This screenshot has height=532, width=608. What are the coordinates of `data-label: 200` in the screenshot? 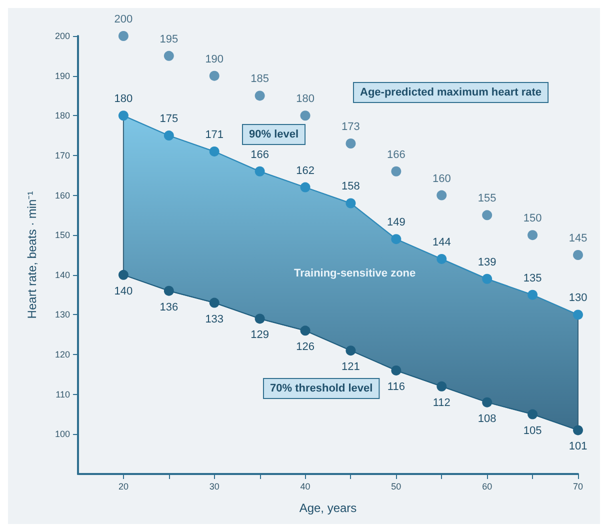 It's located at (123, 20).